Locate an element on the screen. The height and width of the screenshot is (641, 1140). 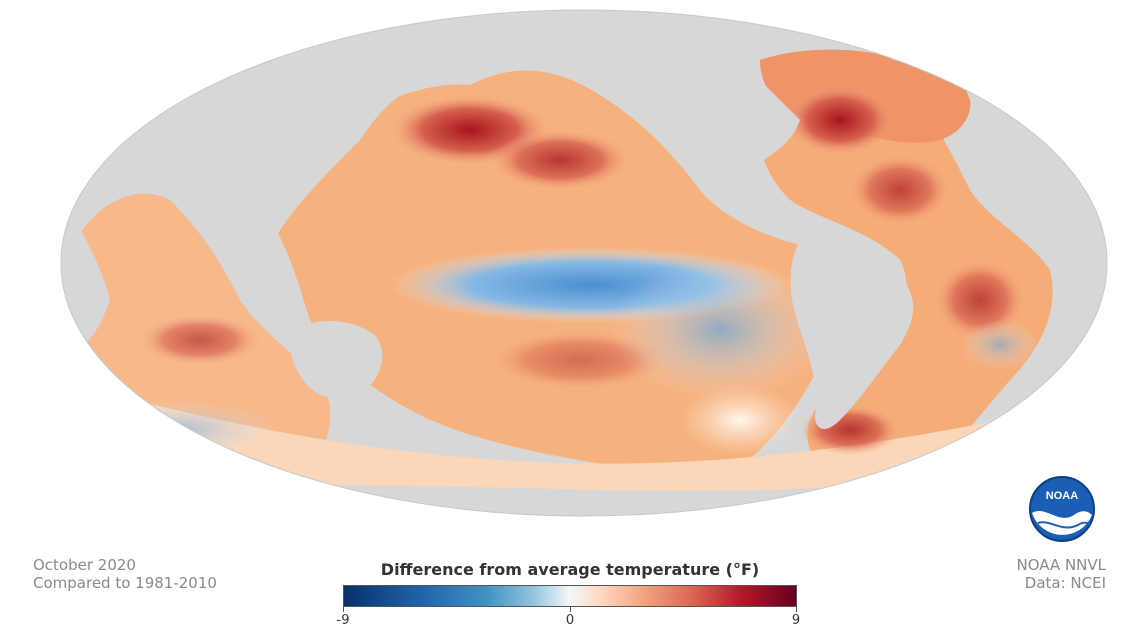
noaa-logo-icon: NOAA is located at coordinates (1062, 509).